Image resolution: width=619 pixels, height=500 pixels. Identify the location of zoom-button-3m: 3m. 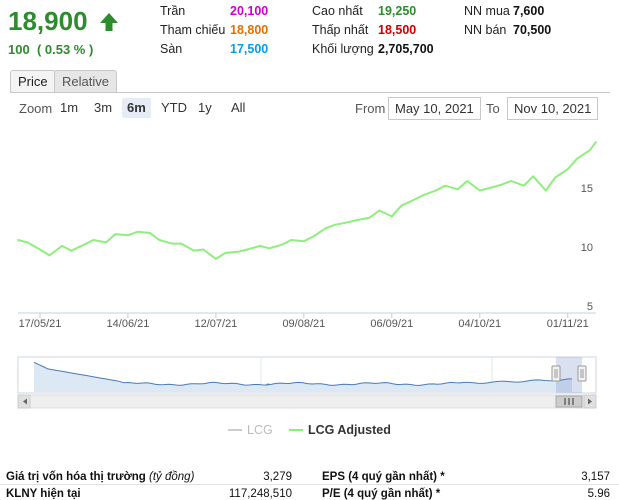
(103, 107).